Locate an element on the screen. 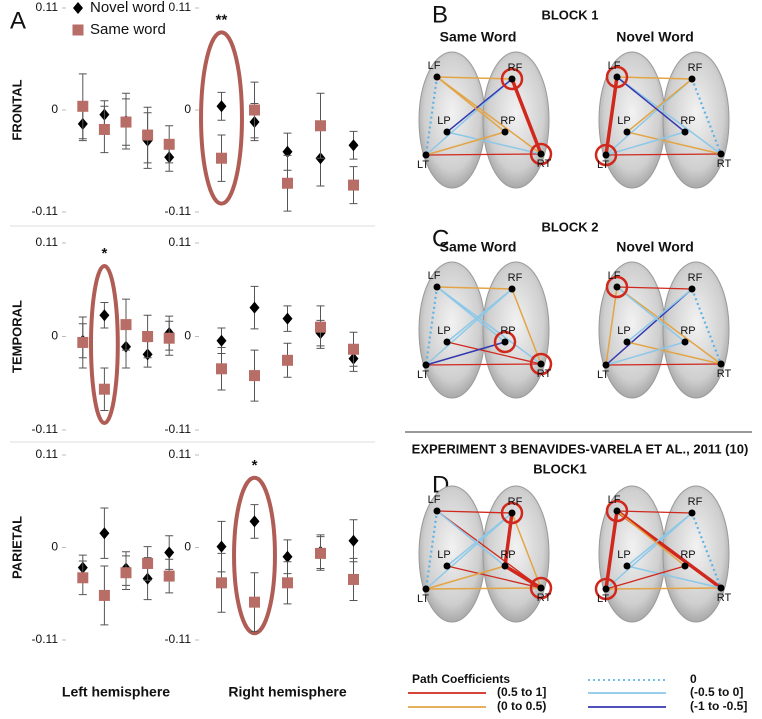  panel-label: C is located at coordinates (440, 238).